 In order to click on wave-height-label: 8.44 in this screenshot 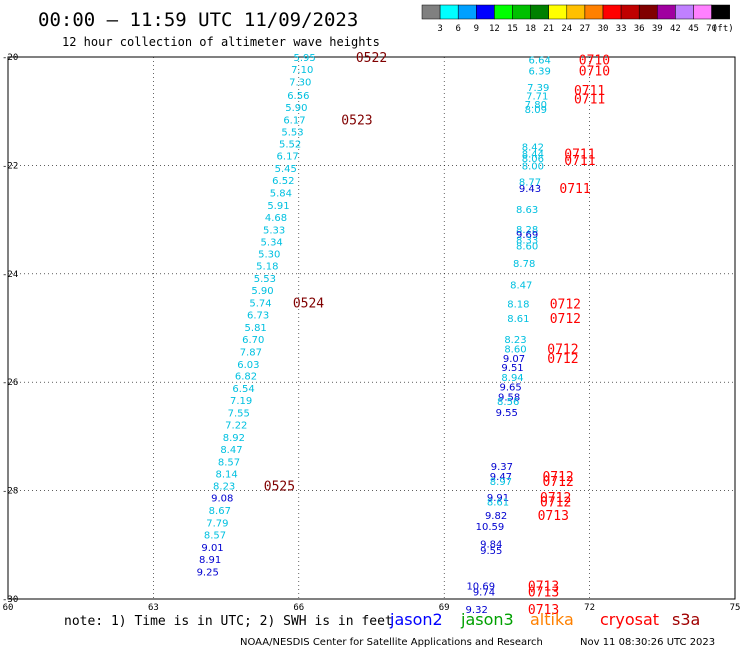, I will do `click(533, 154)`.